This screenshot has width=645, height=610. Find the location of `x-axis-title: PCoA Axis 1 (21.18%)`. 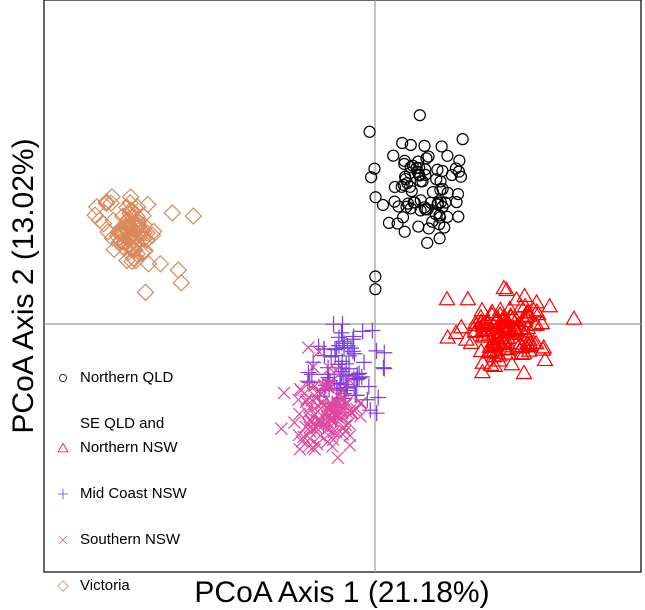

x-axis-title: PCoA Axis 1 (21.18%) is located at coordinates (341, 592).